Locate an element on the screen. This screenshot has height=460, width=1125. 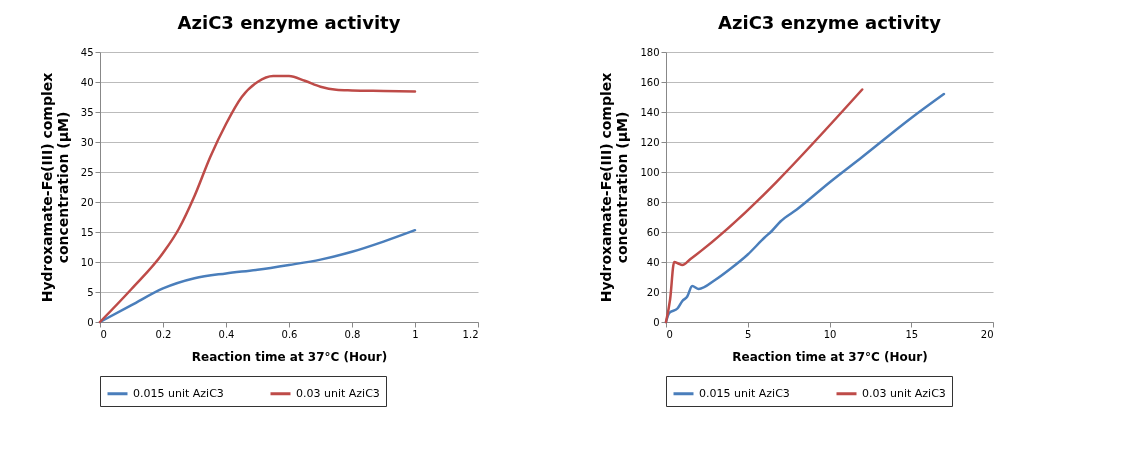
y-tick-label: 45 is located at coordinates (87, 52).